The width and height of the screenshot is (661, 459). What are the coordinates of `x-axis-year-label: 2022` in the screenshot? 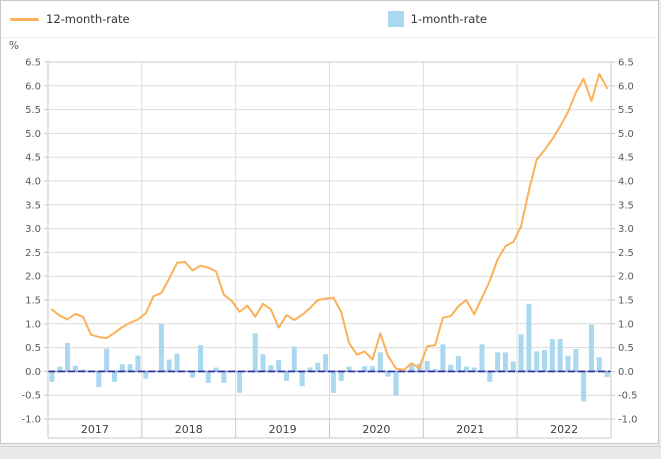 It's located at (564, 429).